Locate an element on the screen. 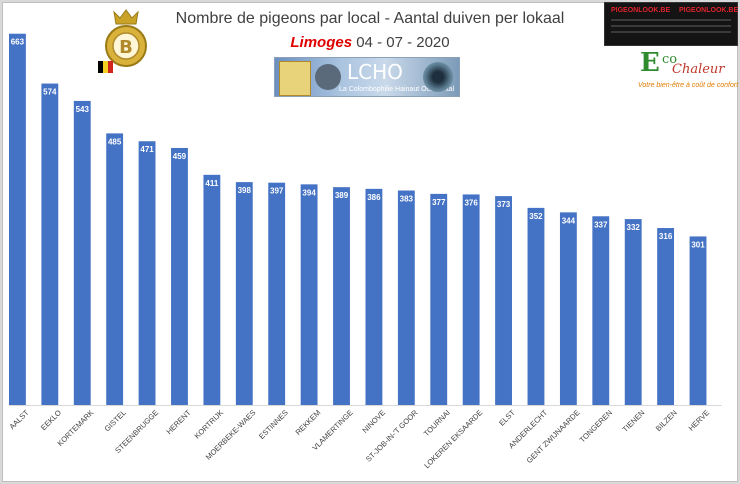  bar-value-label: 411 is located at coordinates (211, 183).